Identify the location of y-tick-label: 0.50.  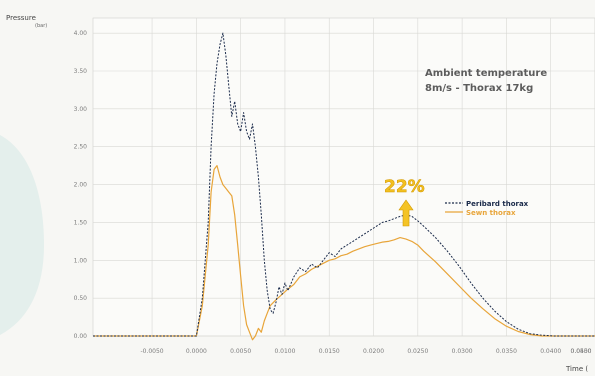
(81, 298).